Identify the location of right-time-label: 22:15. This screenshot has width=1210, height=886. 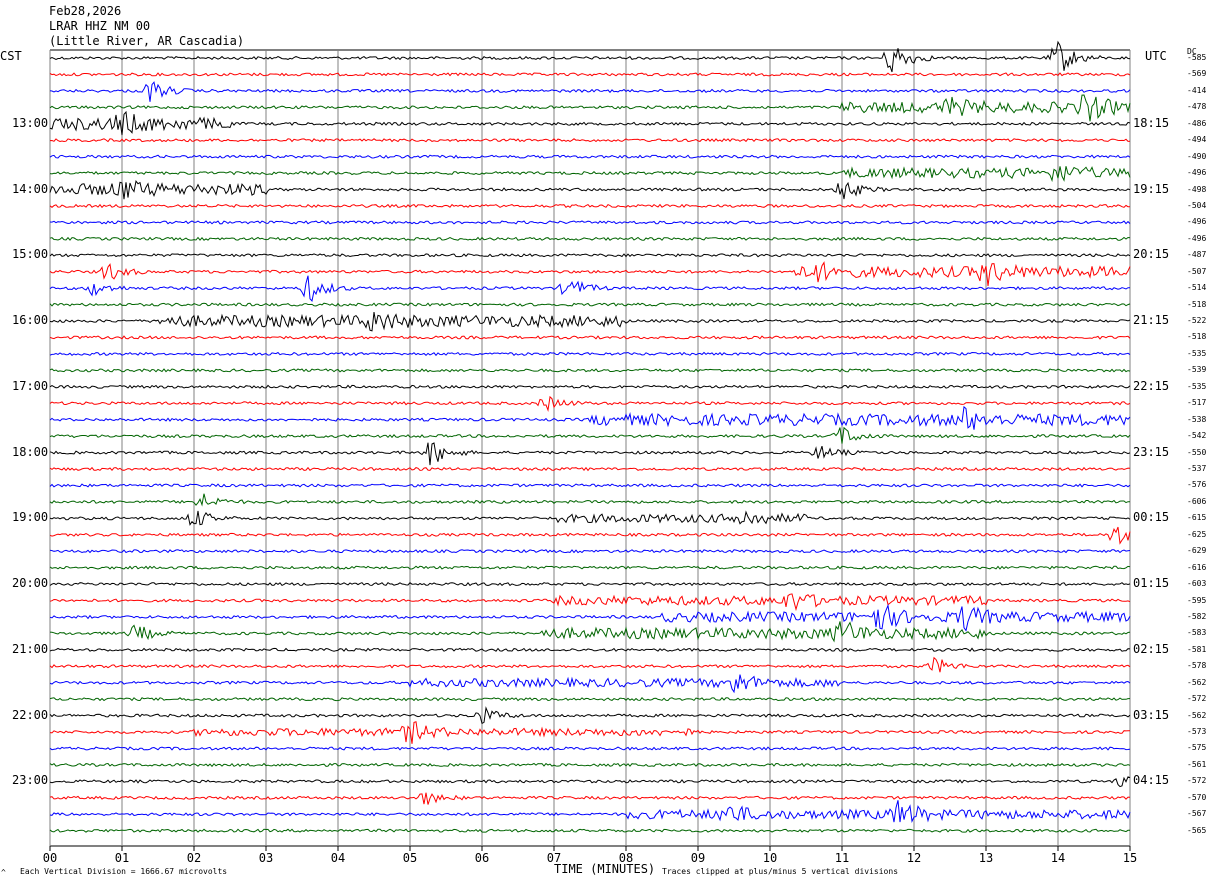
(1151, 385).